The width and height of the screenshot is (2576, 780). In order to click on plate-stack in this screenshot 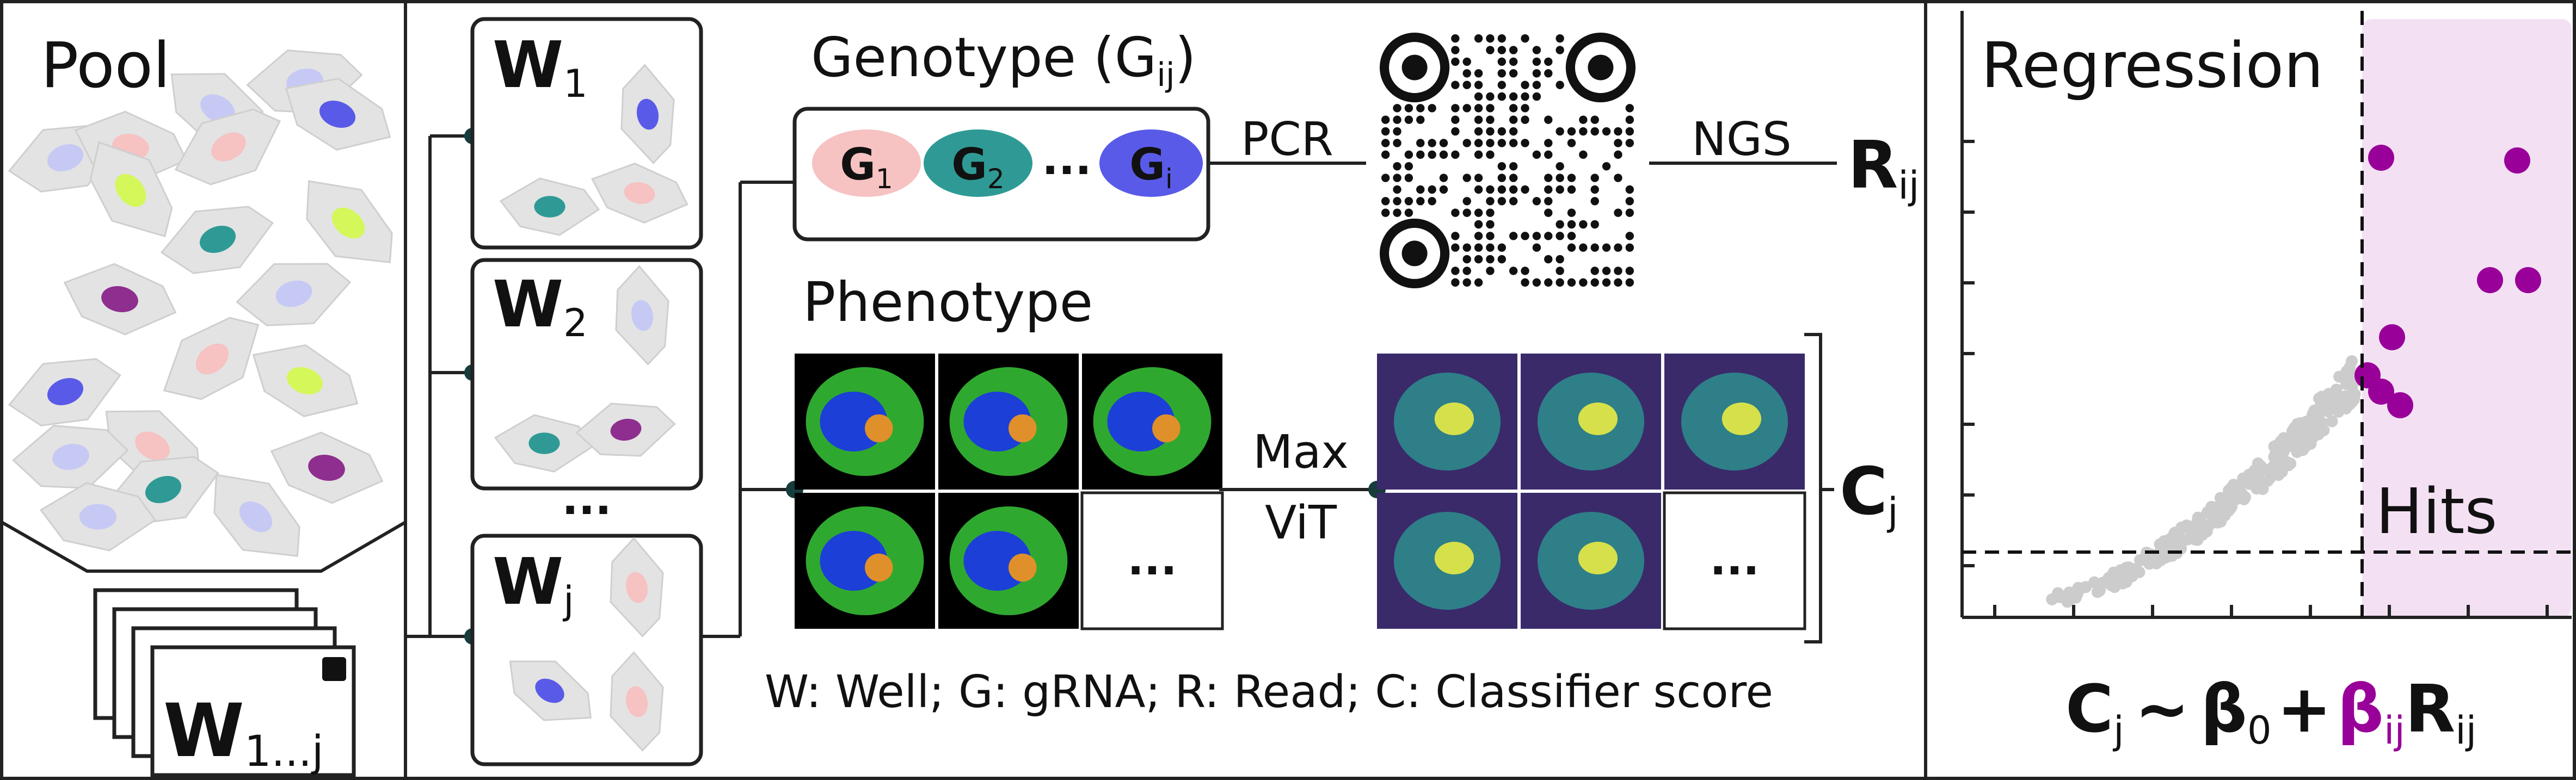, I will do `click(224, 682)`.